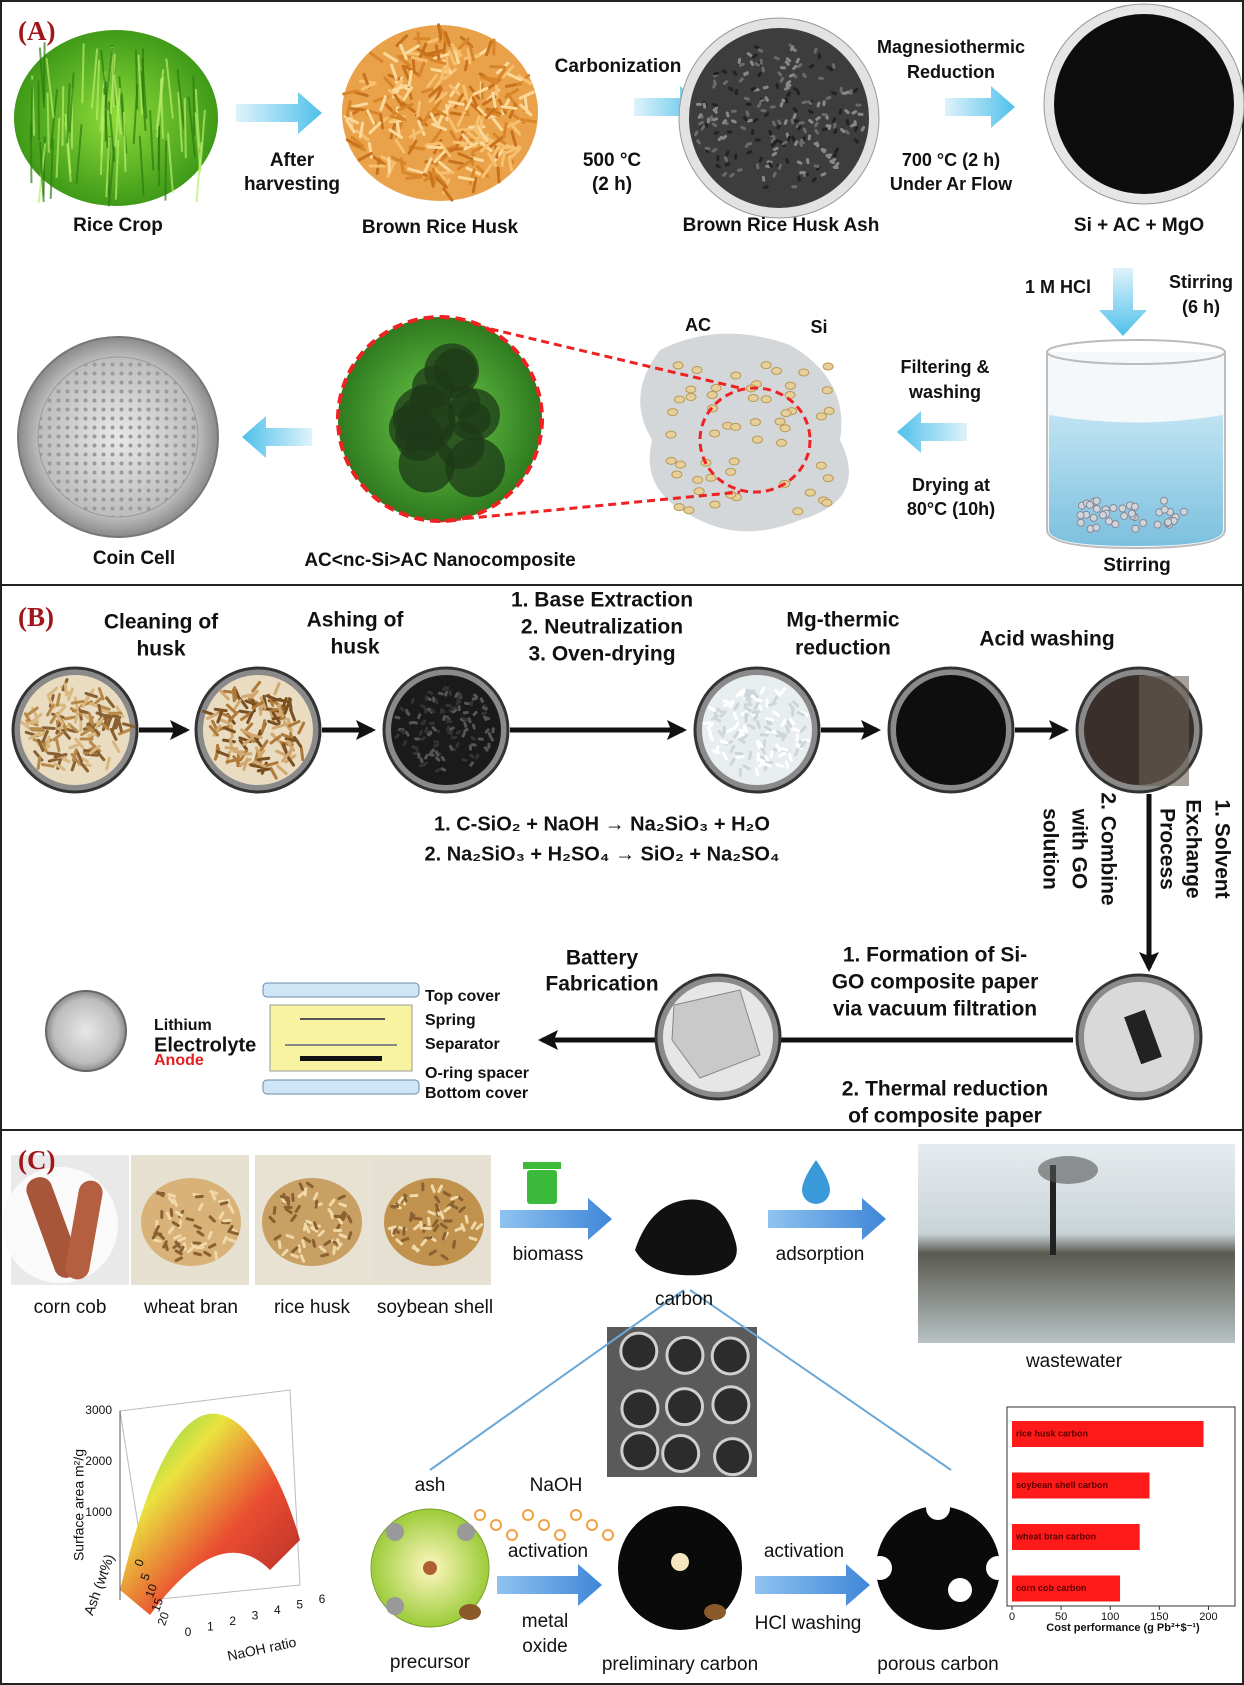 The height and width of the screenshot is (1685, 1244). What do you see at coordinates (576, 1515) in the screenshot?
I see `naoh-dot` at bounding box center [576, 1515].